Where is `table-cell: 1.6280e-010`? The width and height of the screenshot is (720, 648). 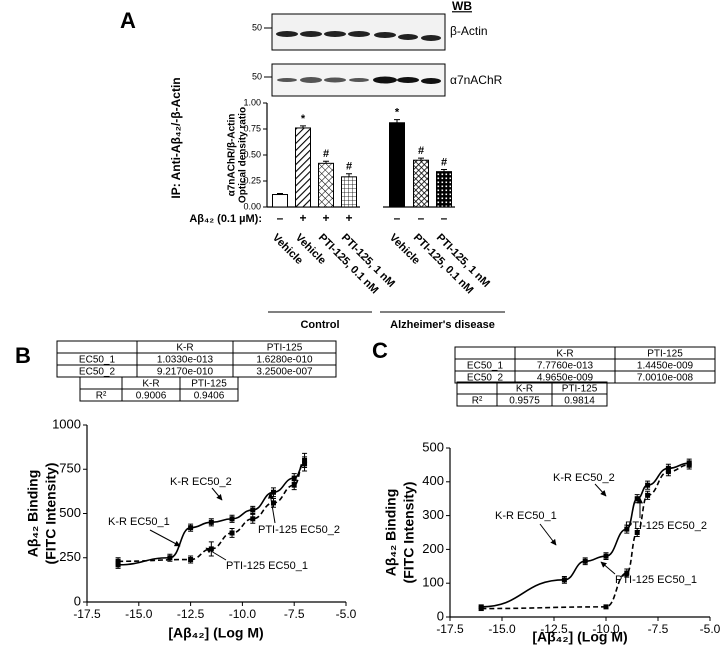 table-cell: 1.6280e-010 is located at coordinates (284, 360).